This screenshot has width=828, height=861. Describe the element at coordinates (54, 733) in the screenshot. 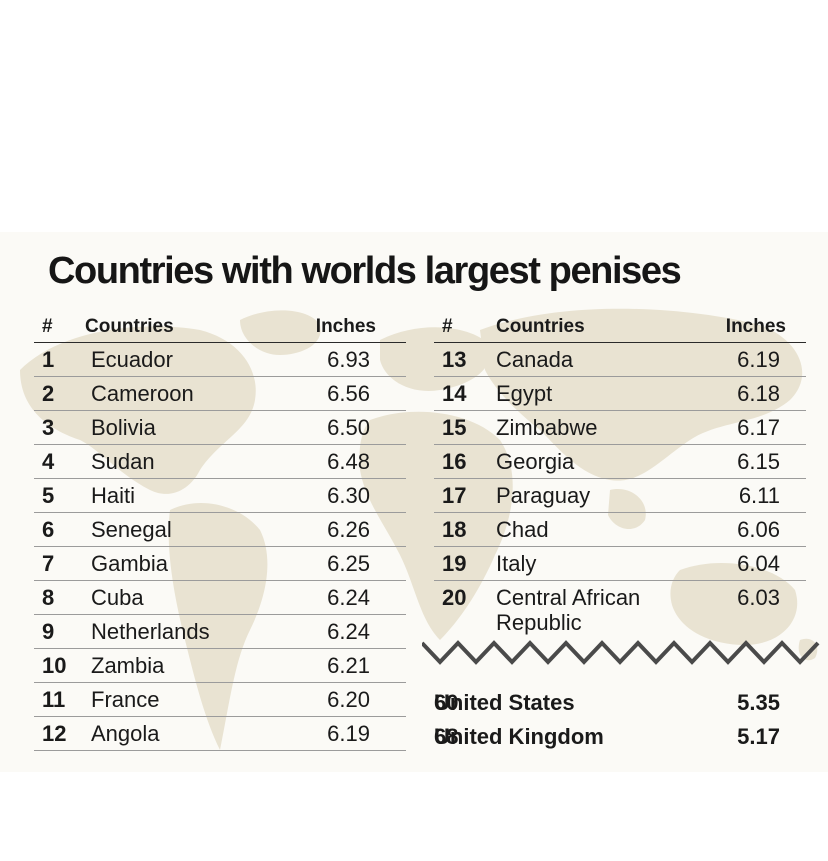

I see `rank-cell: 12` at that location.